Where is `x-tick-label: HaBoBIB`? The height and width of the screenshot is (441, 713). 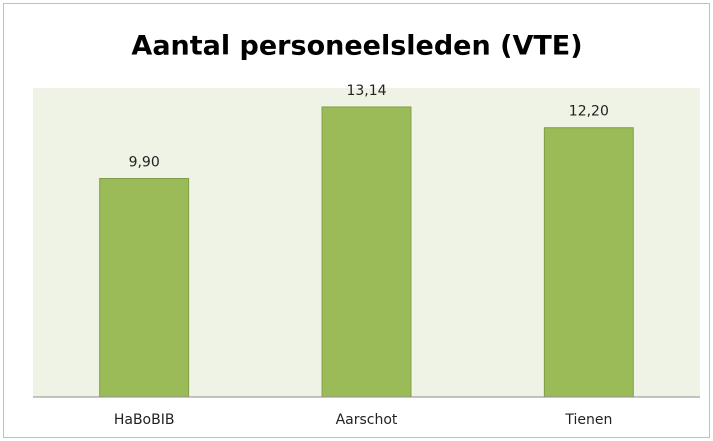 x-tick-label: HaBoBIB is located at coordinates (144, 420).